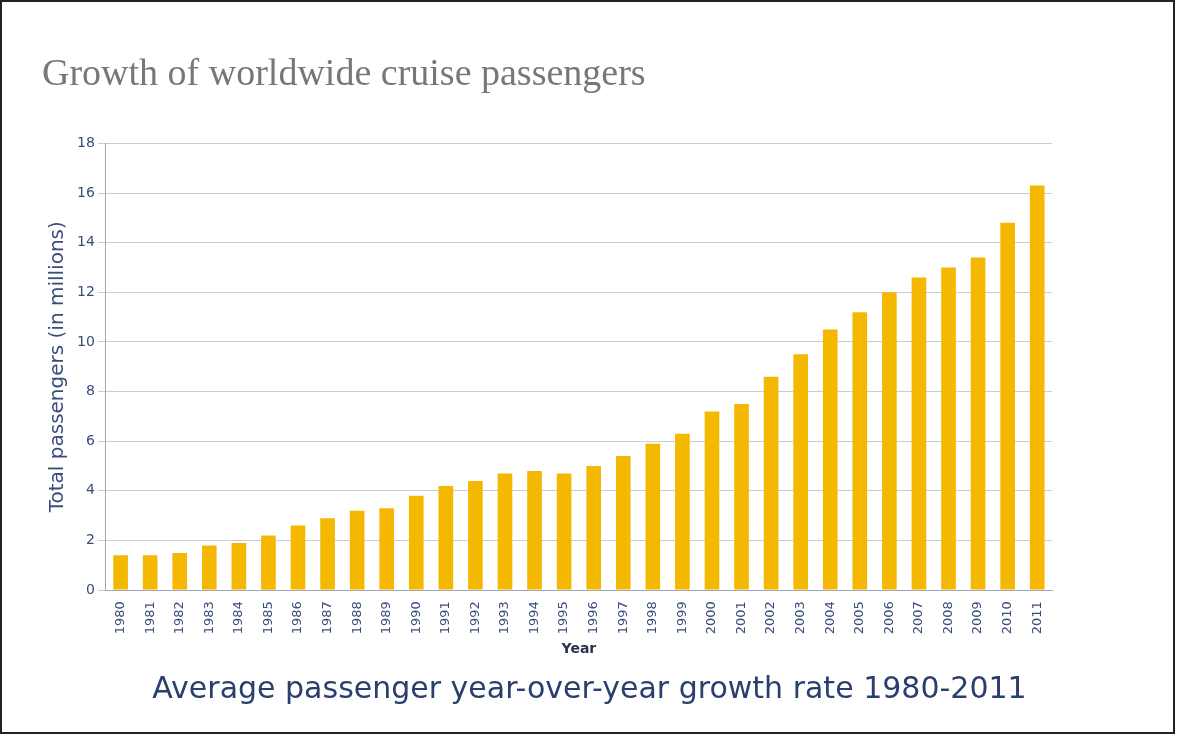 The image size is (1179, 738). What do you see at coordinates (770, 618) in the screenshot?
I see `x-tick-label: 2002` at bounding box center [770, 618].